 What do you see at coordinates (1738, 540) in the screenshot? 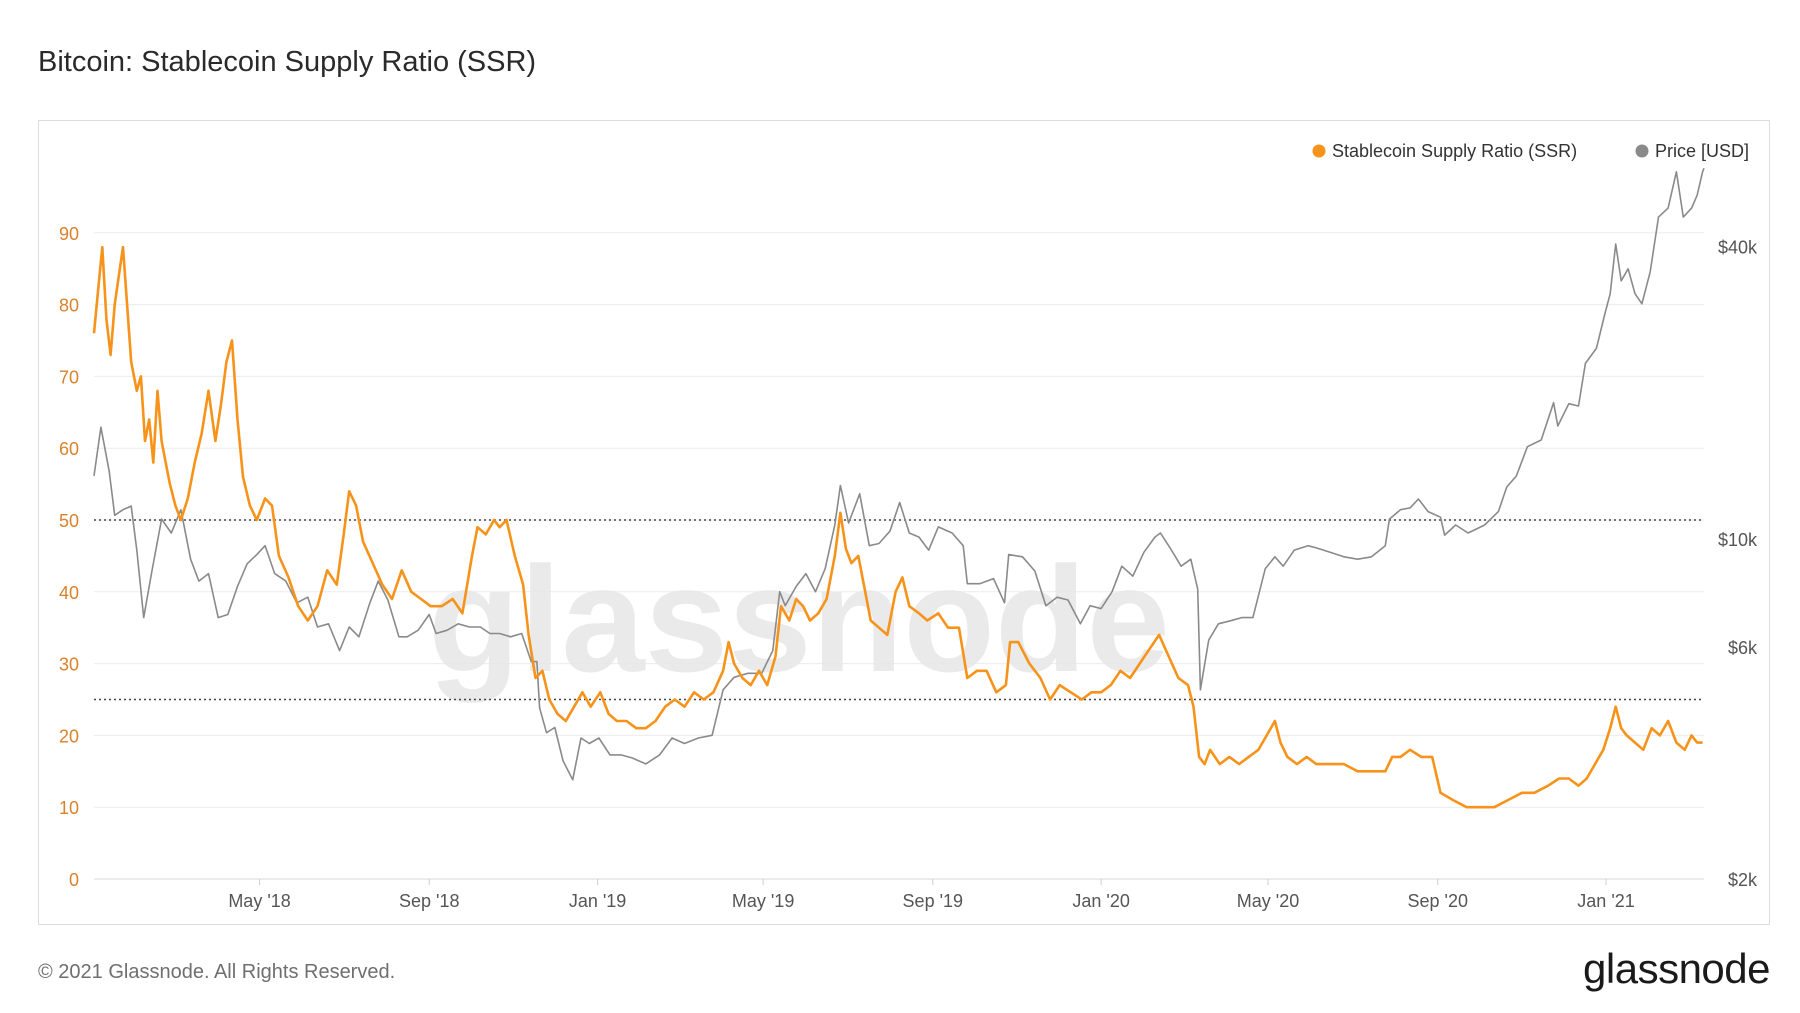
I see `y-right-tick-label: $10k` at bounding box center [1738, 540].